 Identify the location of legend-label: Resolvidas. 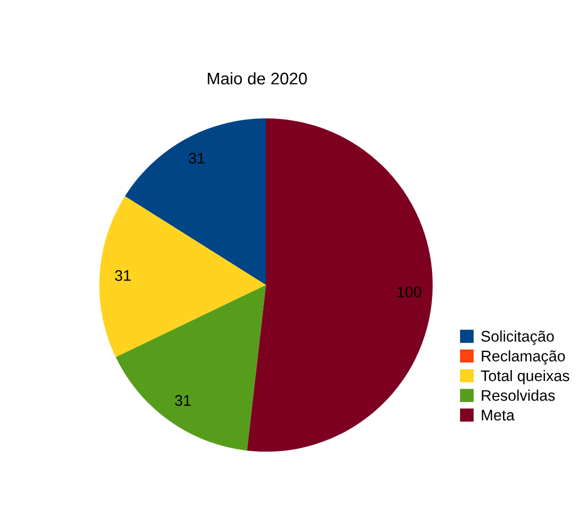
(518, 395).